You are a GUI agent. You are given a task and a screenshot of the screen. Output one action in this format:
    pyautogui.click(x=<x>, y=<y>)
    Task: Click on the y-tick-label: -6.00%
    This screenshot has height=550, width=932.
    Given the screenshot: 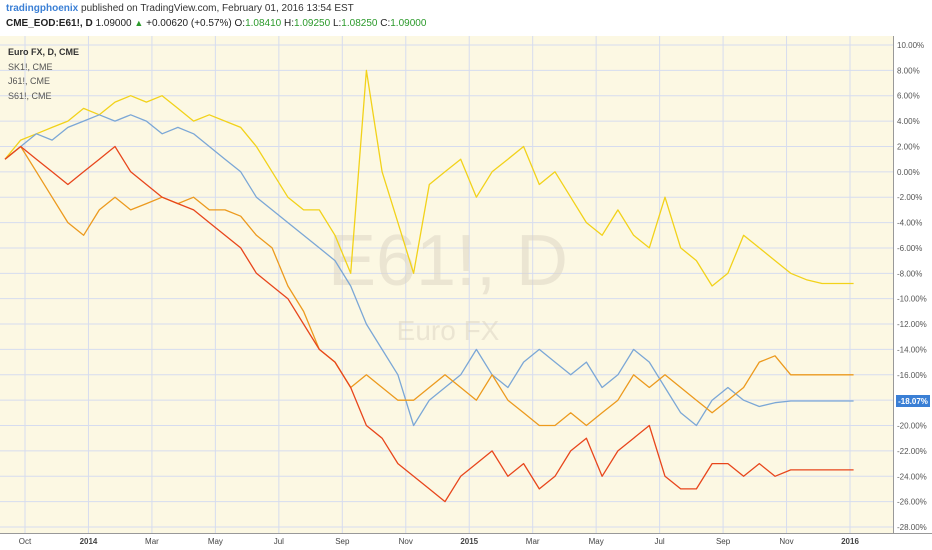 What is the action you would take?
    pyautogui.click(x=909, y=248)
    